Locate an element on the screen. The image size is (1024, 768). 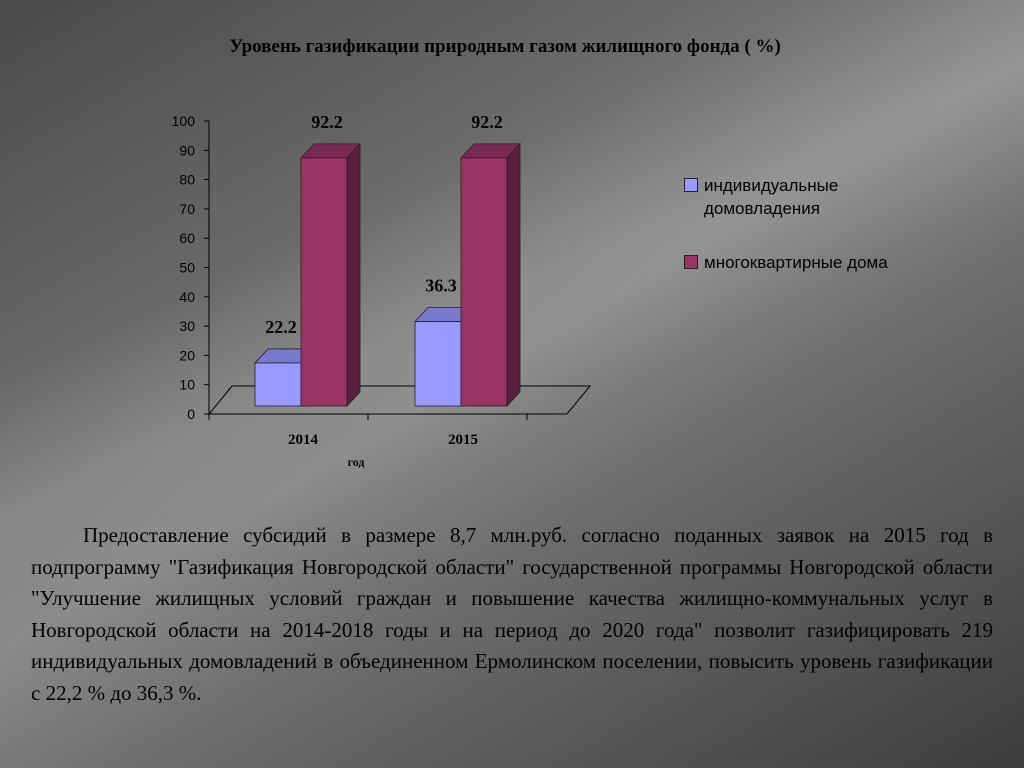
y-axis-tick-label: 90 is located at coordinates (187, 150).